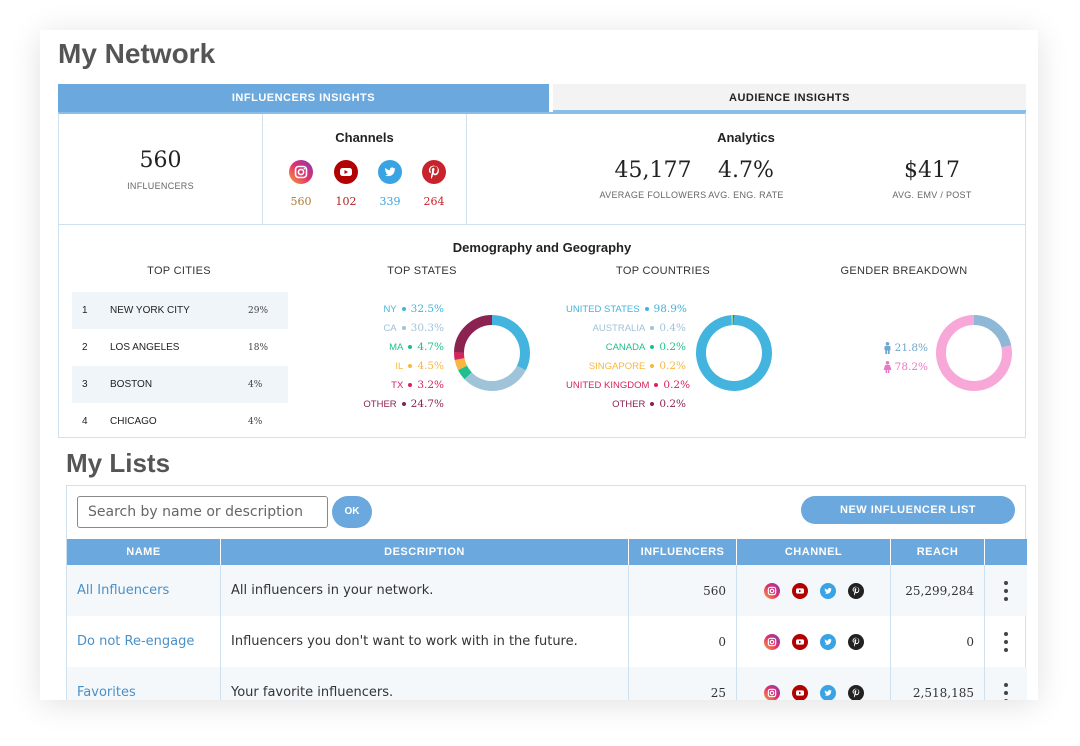 This screenshot has width=1080, height=746. I want to click on country-legend-item: UNITED KINGDOM 0.2%, so click(628, 385).